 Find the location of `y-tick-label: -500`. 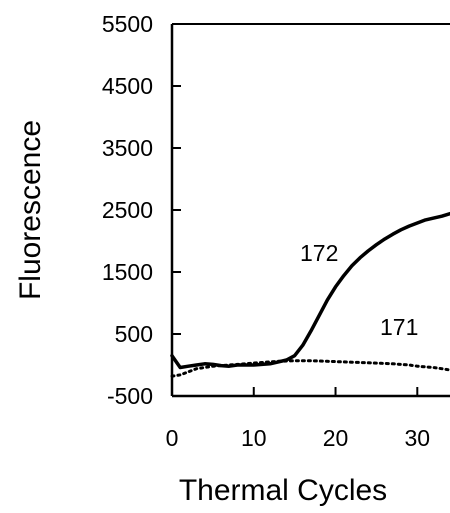

y-tick-label: -500 is located at coordinates (130, 396).